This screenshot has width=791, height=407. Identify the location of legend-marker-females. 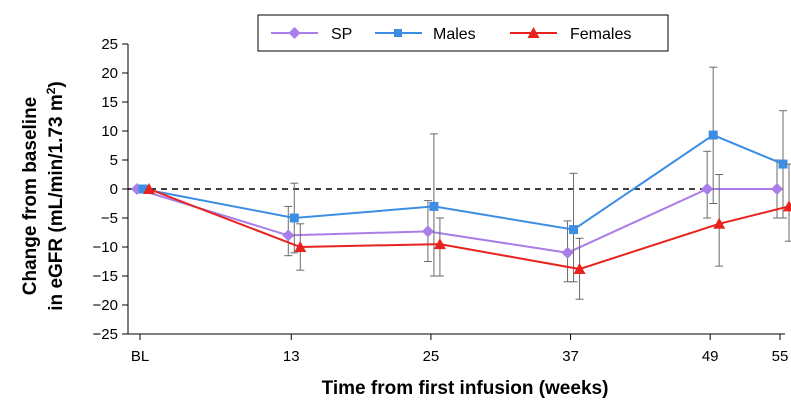
(533, 32).